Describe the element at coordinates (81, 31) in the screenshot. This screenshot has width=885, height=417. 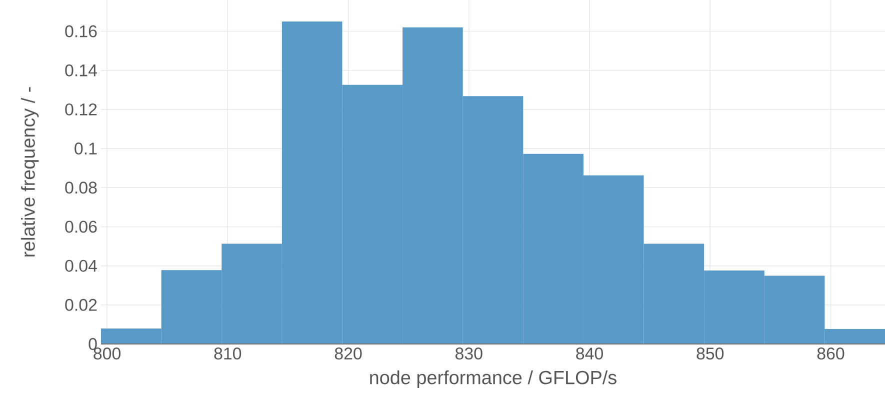
I see `y-tick-label: 0.16` at that location.